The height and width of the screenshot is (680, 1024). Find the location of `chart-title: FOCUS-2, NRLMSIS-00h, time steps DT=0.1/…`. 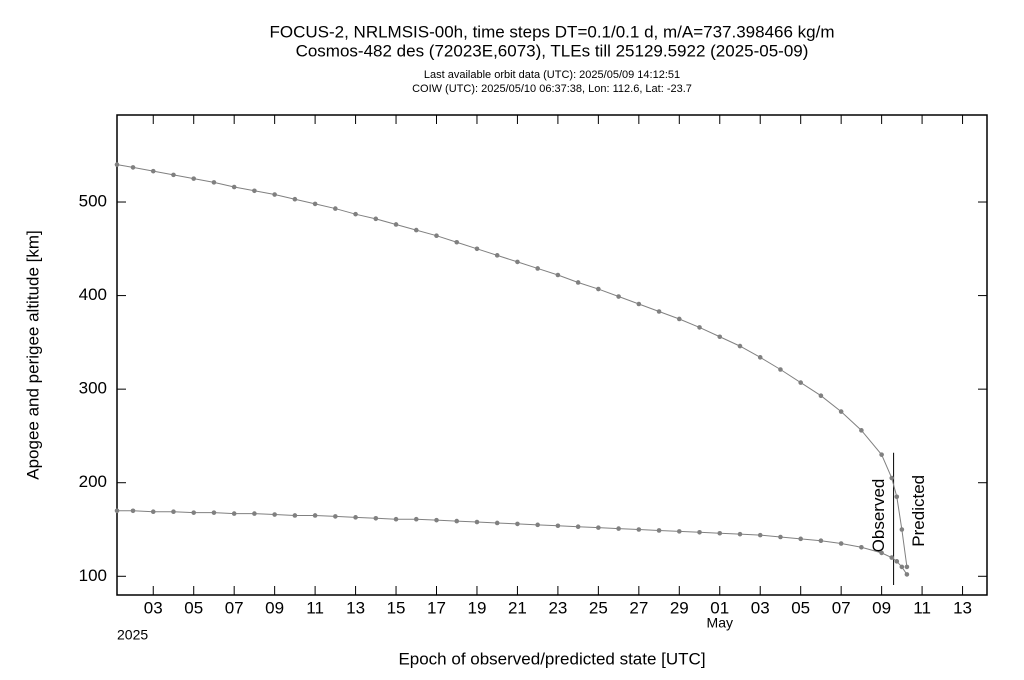

chart-title: FOCUS-2, NRLMSIS-00h, time steps DT=0.1/… is located at coordinates (551, 31).